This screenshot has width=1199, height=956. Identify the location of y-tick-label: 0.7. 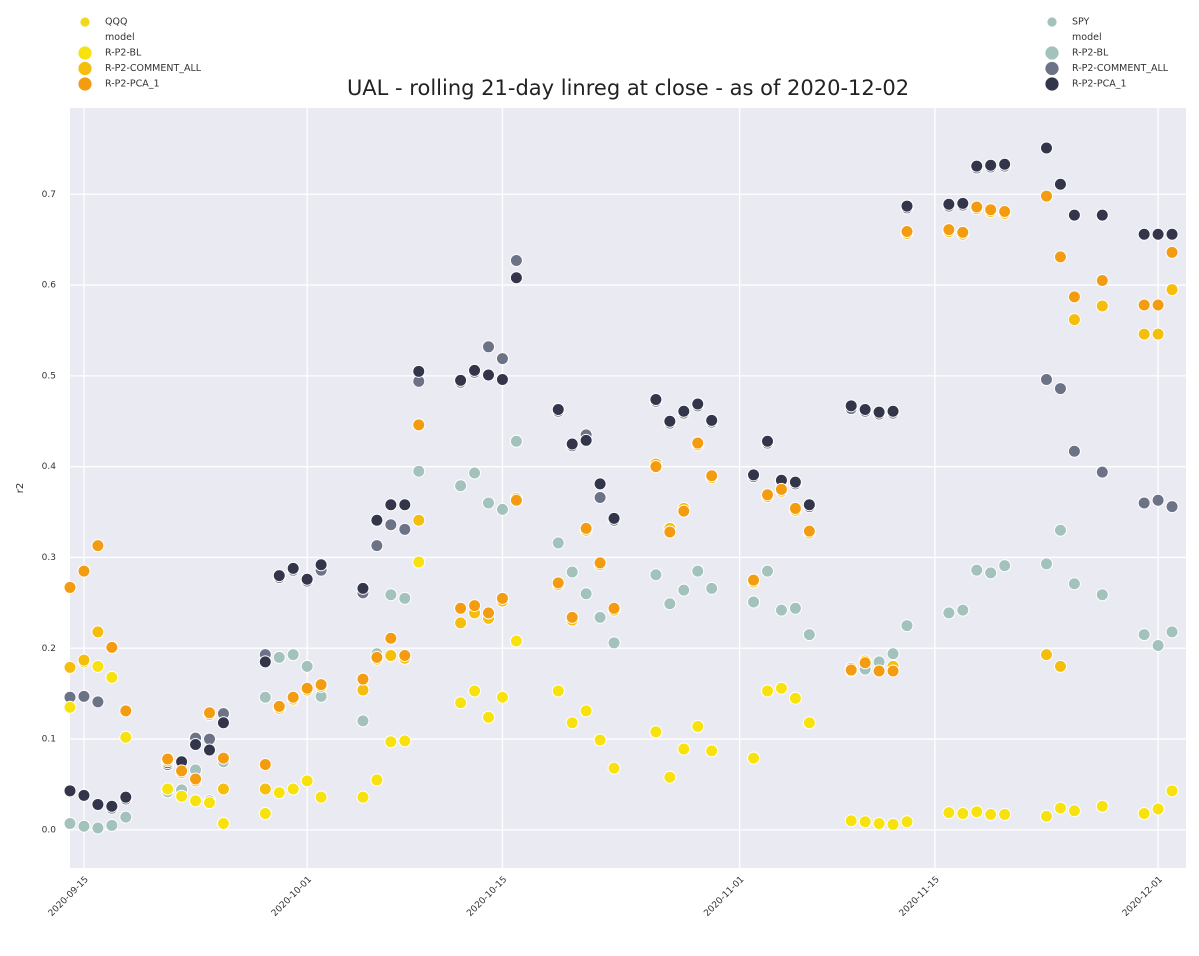
(49, 195).